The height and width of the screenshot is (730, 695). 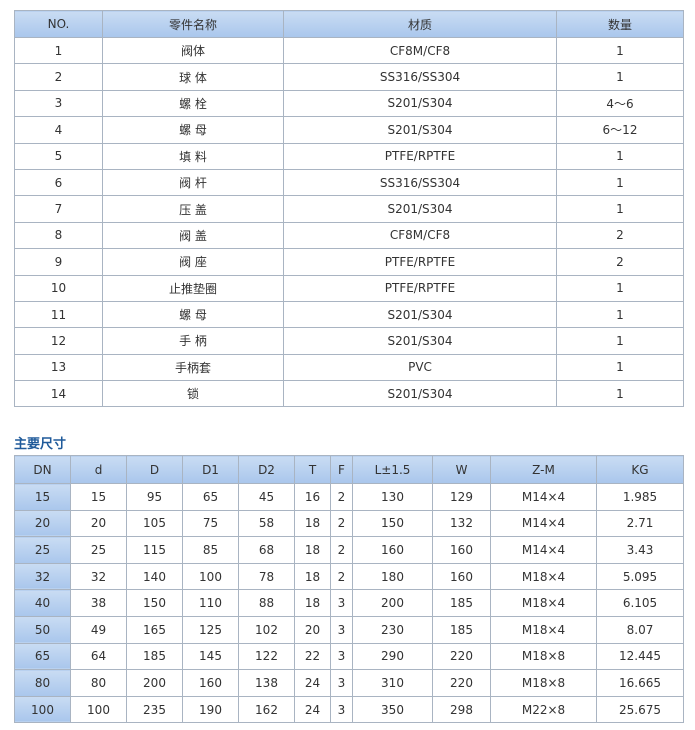 What do you see at coordinates (266, 629) in the screenshot?
I see `table-cell: 102` at bounding box center [266, 629].